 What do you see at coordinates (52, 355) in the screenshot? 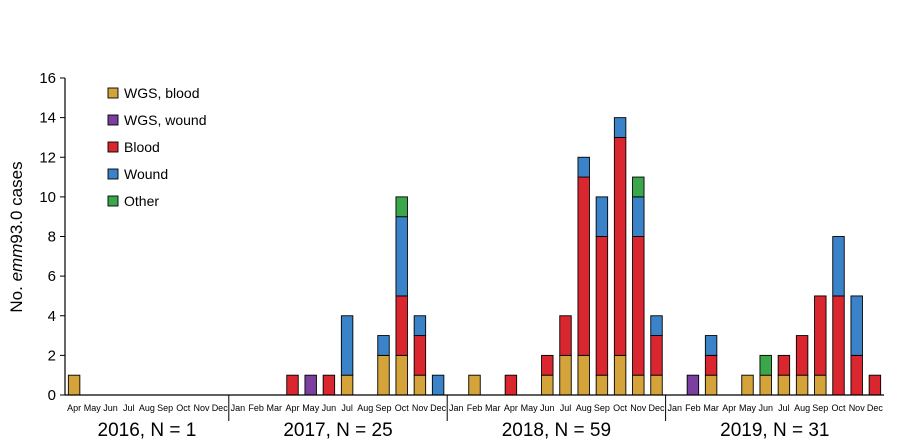
I see `y-tick-label-1: 2` at bounding box center [52, 355].